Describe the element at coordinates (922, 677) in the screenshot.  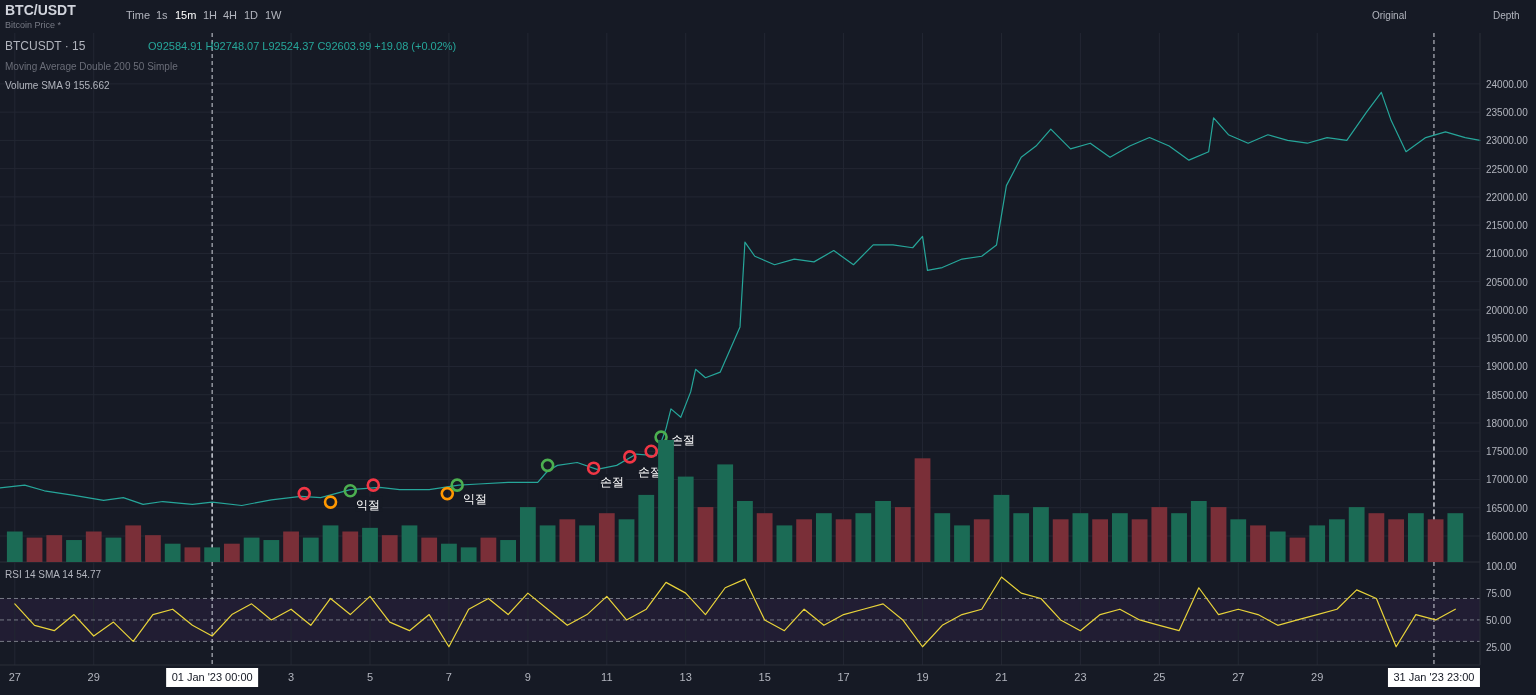
I see `x-tick-label: 19` at that location.